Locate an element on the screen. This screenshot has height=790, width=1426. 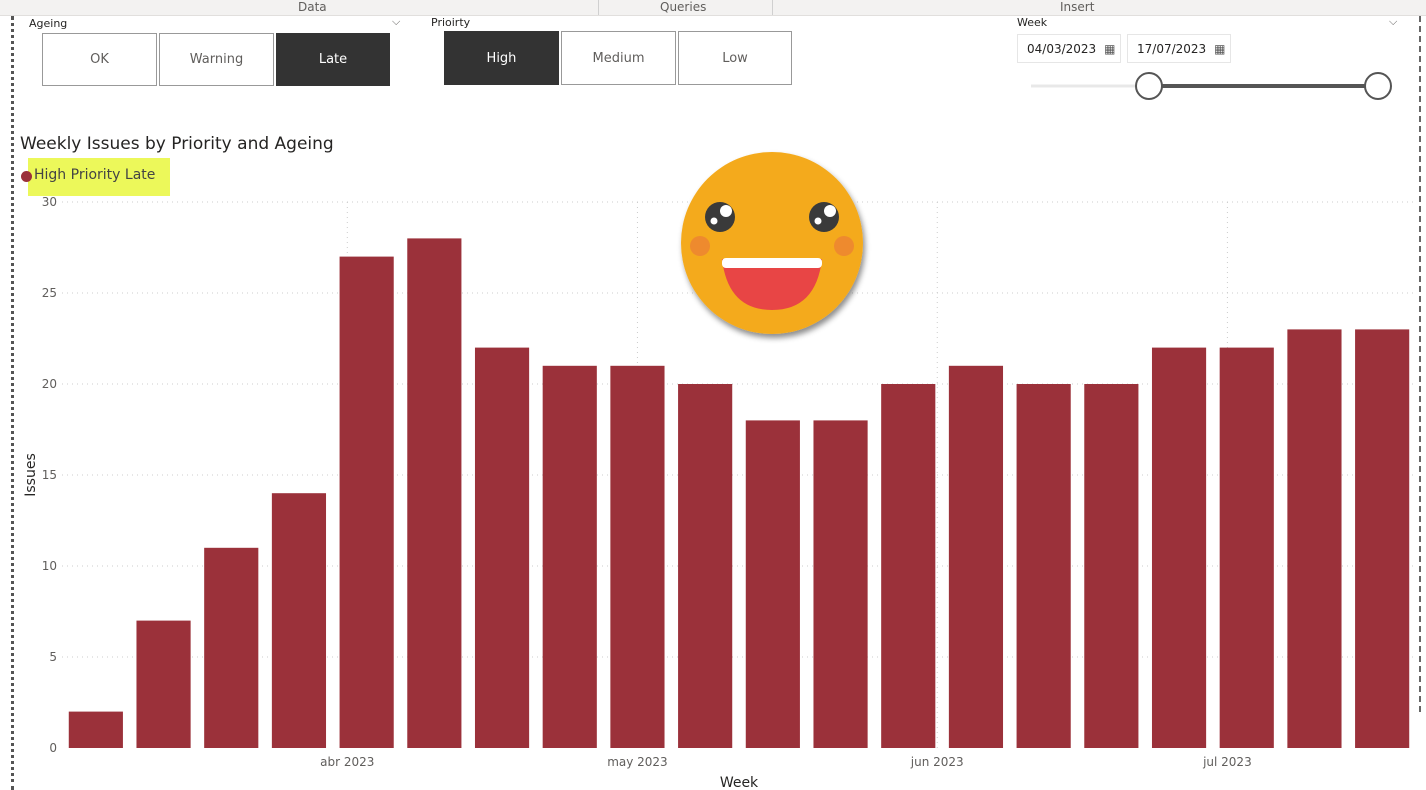
ageing-label: Ageing is located at coordinates (48, 23).